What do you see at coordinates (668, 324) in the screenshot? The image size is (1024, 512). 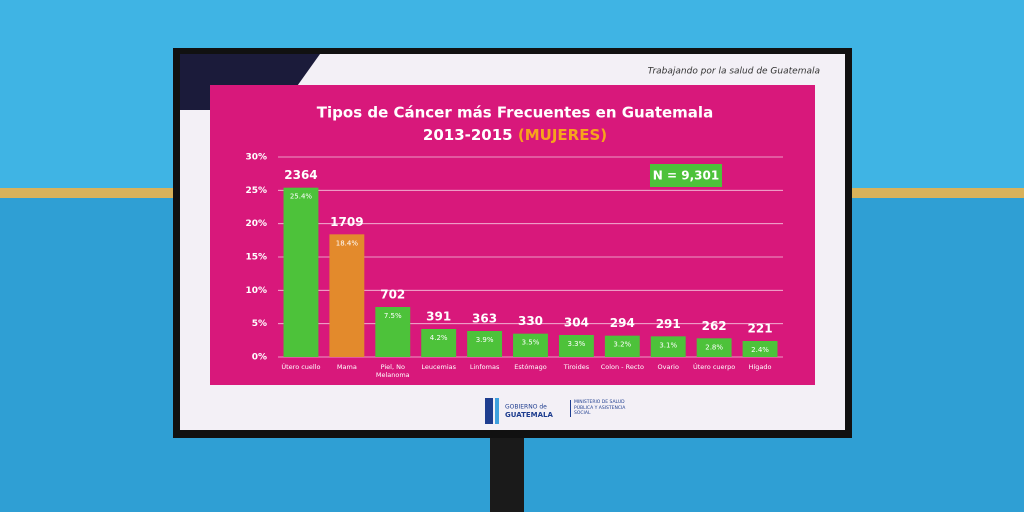 I see `count-label: 291` at bounding box center [668, 324].